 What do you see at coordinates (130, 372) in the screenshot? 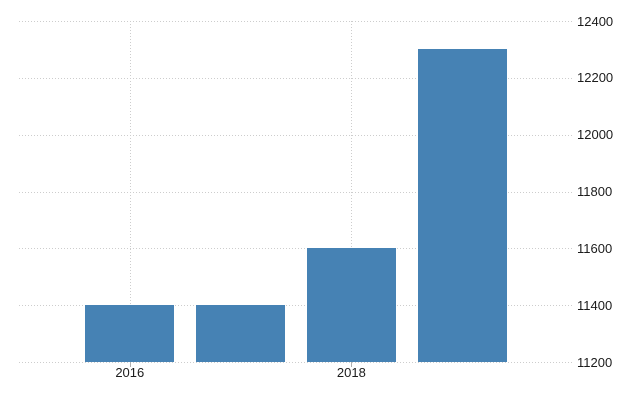
I see `x-tick-label-2016: 2016` at bounding box center [130, 372].